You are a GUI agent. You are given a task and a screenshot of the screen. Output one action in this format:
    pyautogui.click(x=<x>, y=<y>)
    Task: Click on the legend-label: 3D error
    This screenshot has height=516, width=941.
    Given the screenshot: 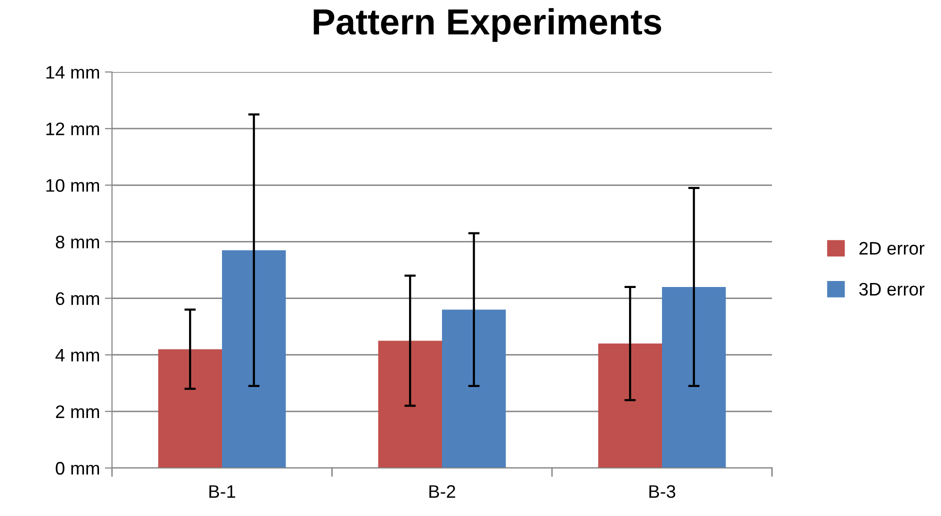 What is the action you would take?
    pyautogui.click(x=891, y=289)
    